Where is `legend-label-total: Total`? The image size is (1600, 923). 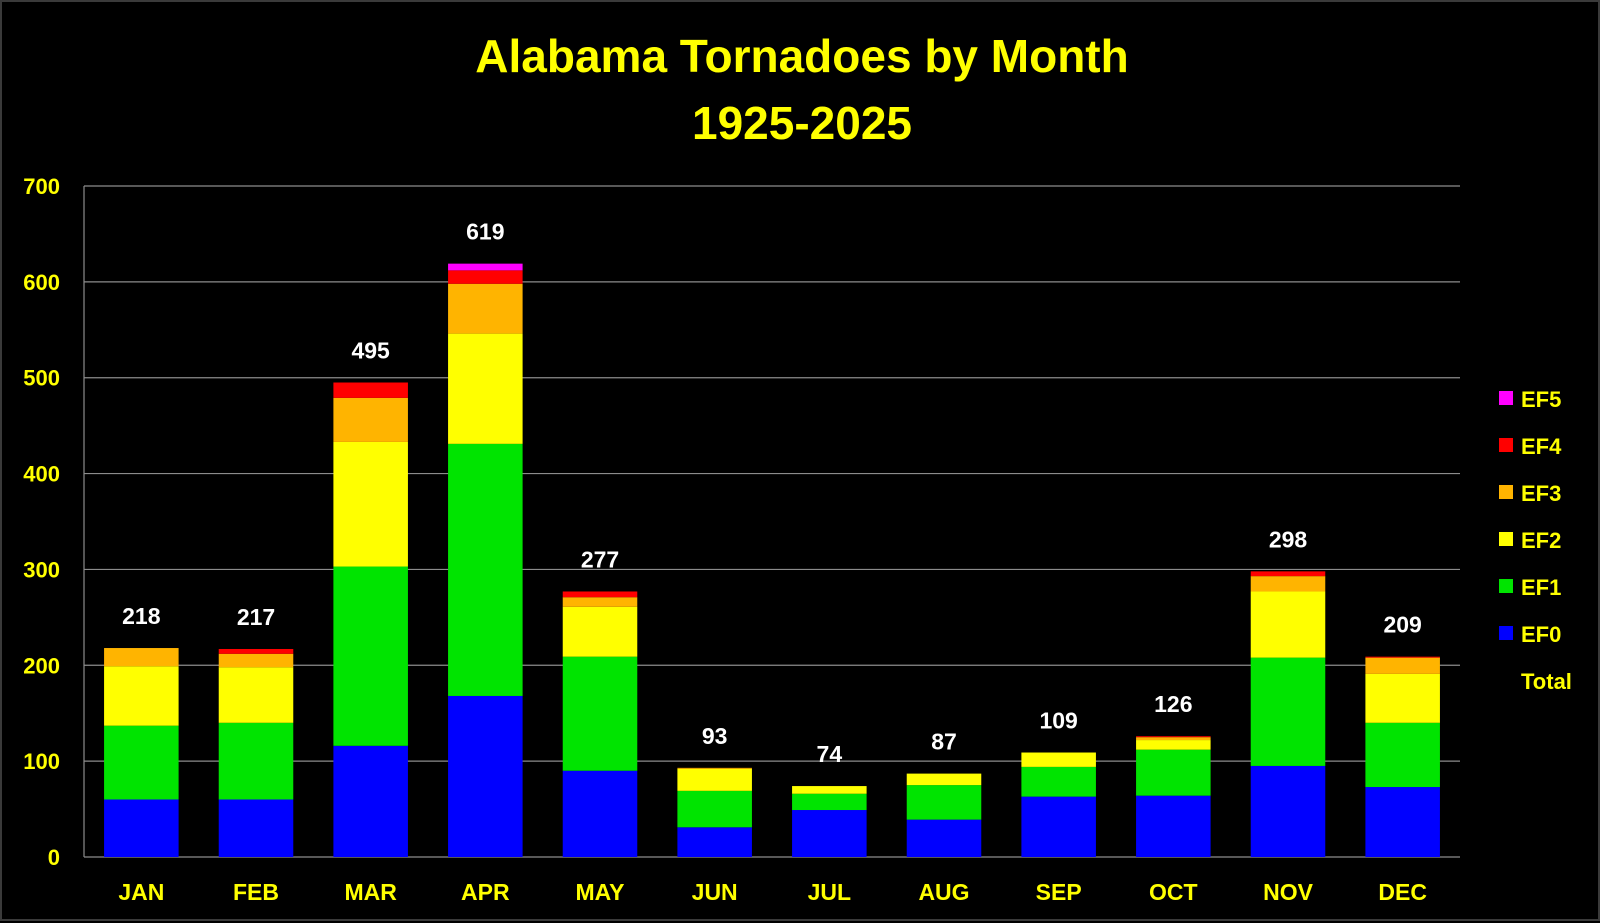 legend-label-total: Total is located at coordinates (1546, 681).